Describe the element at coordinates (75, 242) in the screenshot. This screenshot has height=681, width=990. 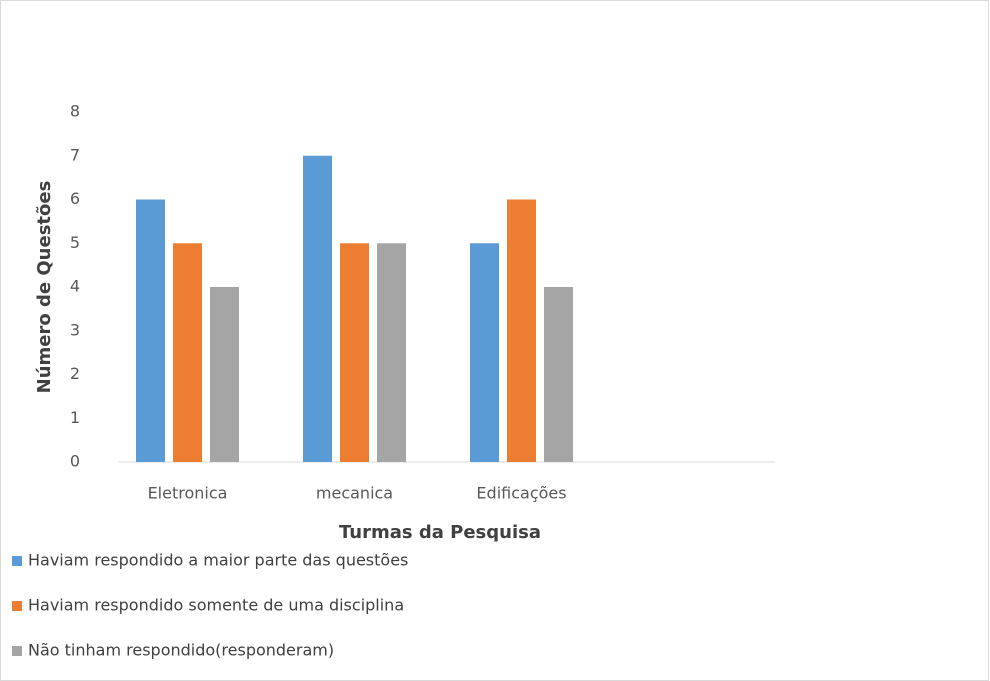
I see `y-tick-label: 5` at that location.